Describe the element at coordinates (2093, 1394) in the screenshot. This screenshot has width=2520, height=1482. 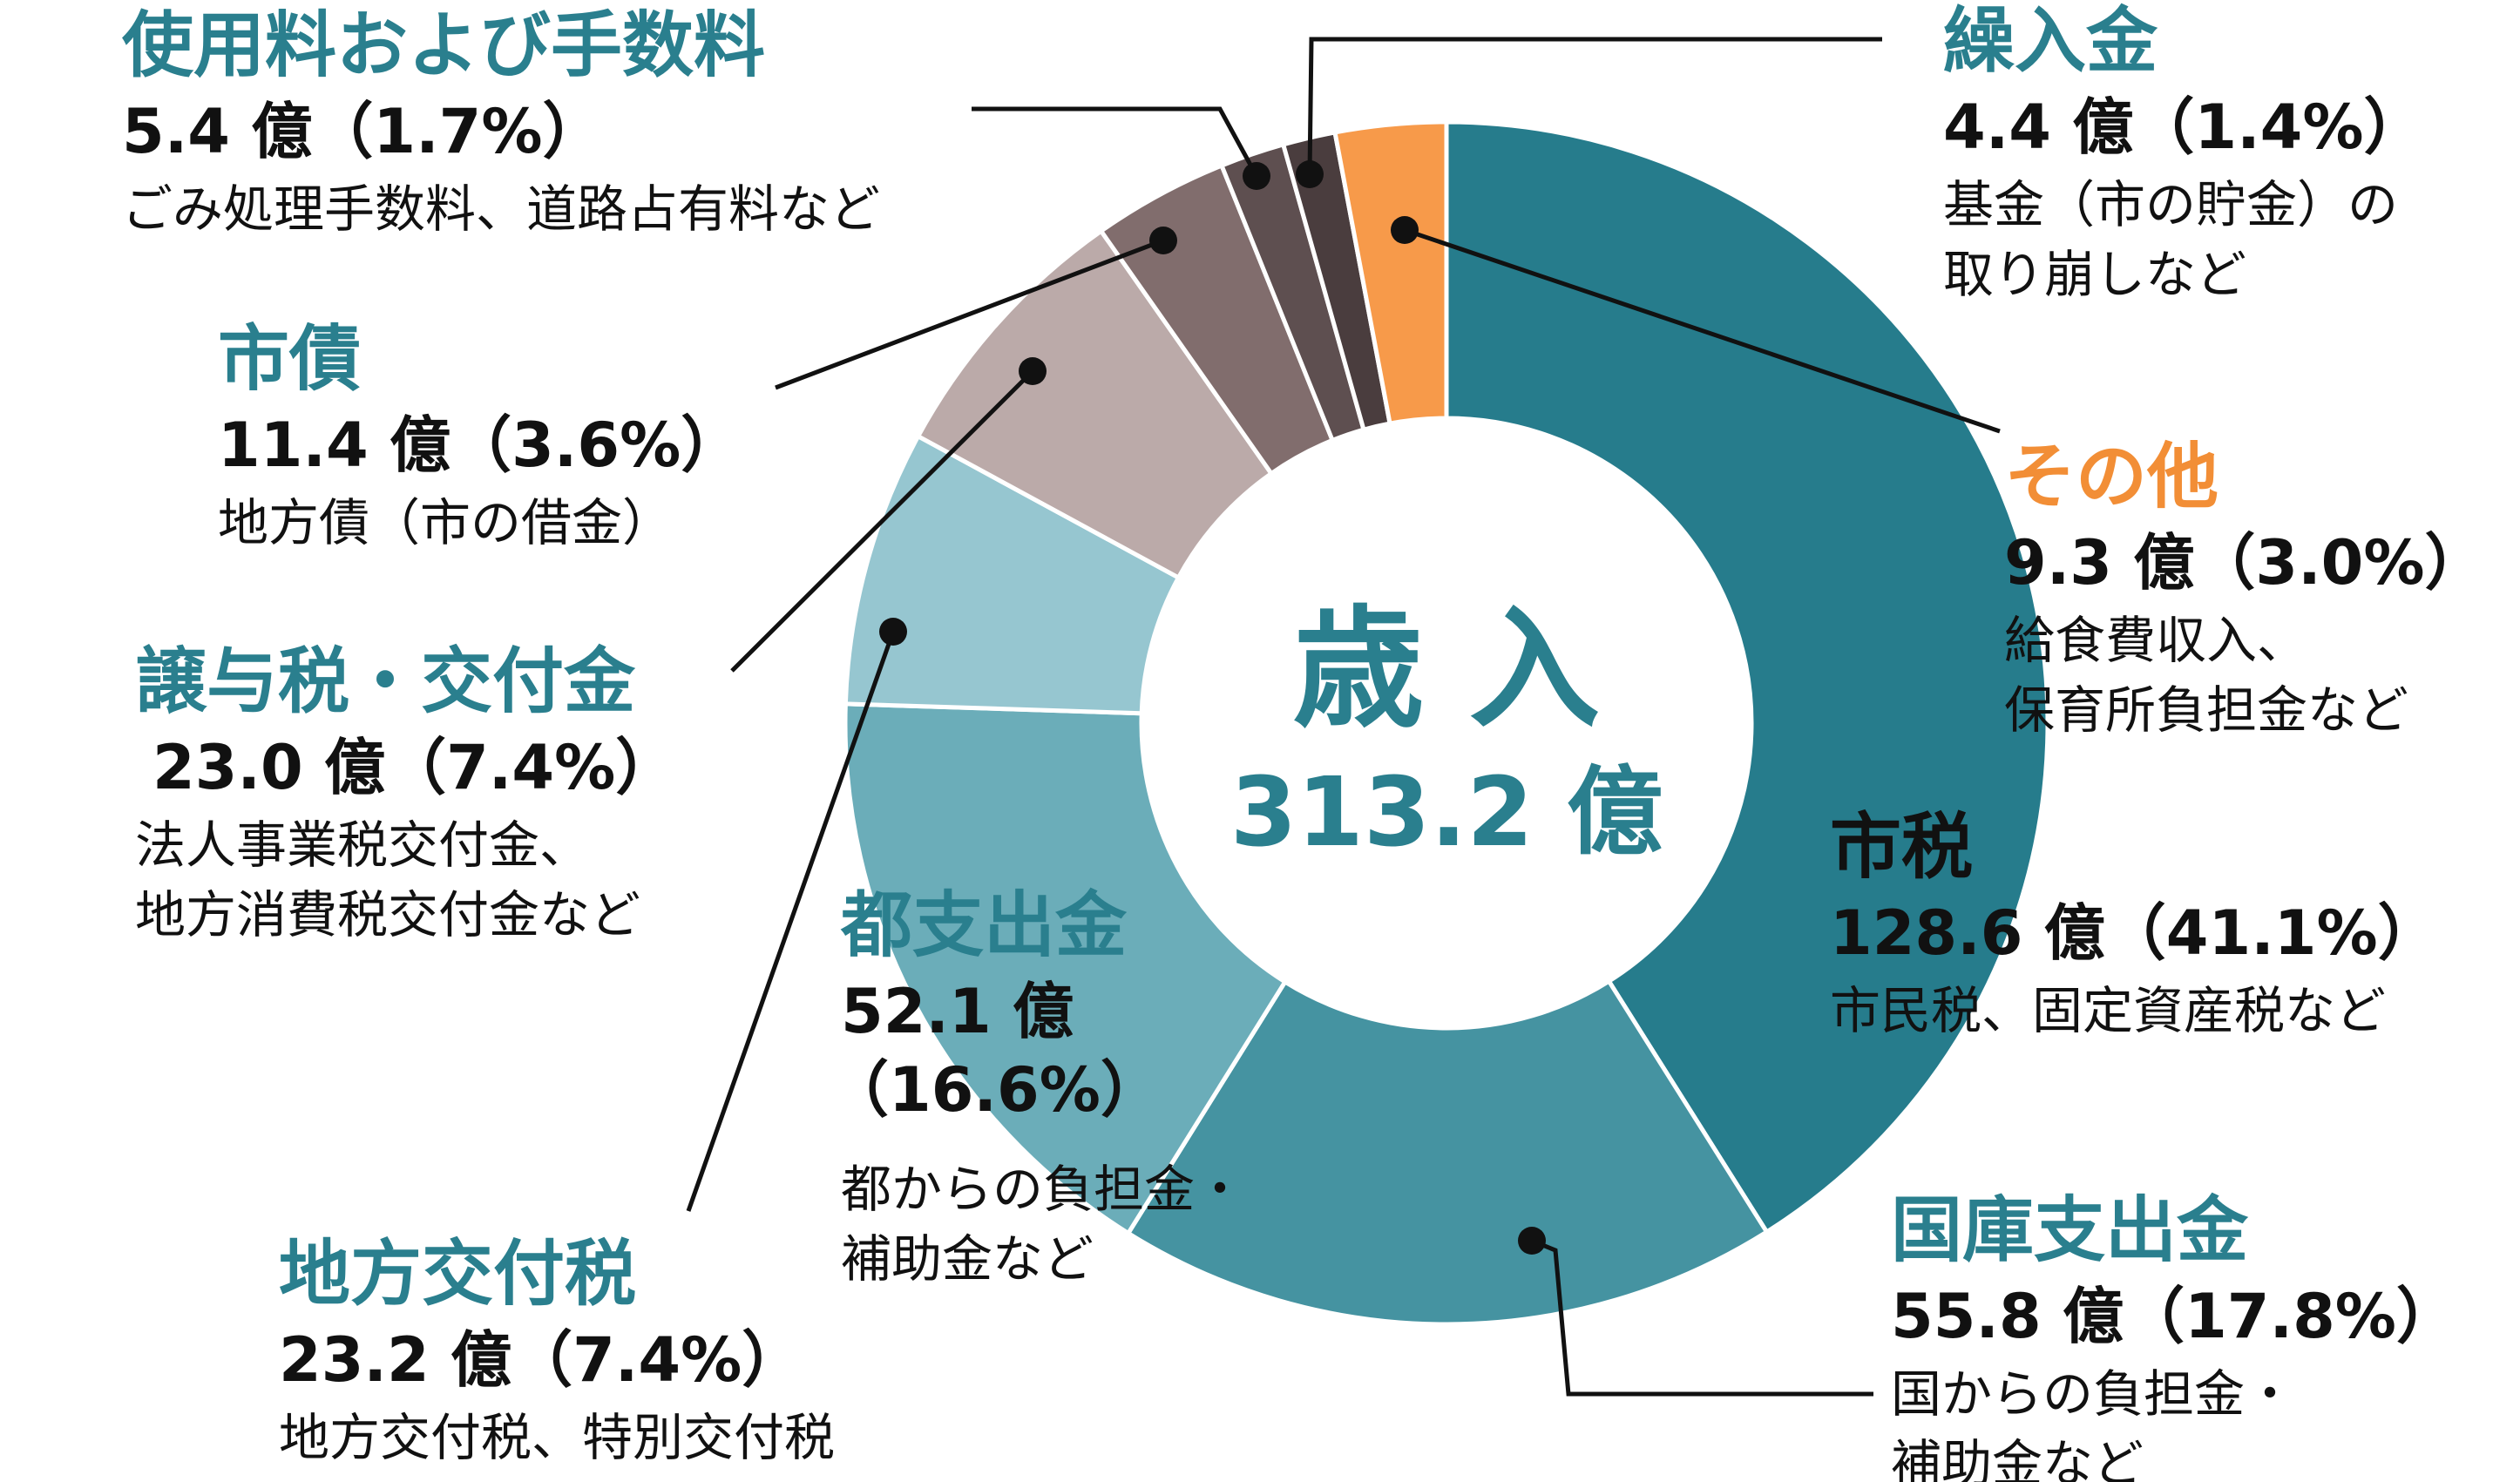
I see `slice-desc-1-0: 国からの負担金・` at that location.